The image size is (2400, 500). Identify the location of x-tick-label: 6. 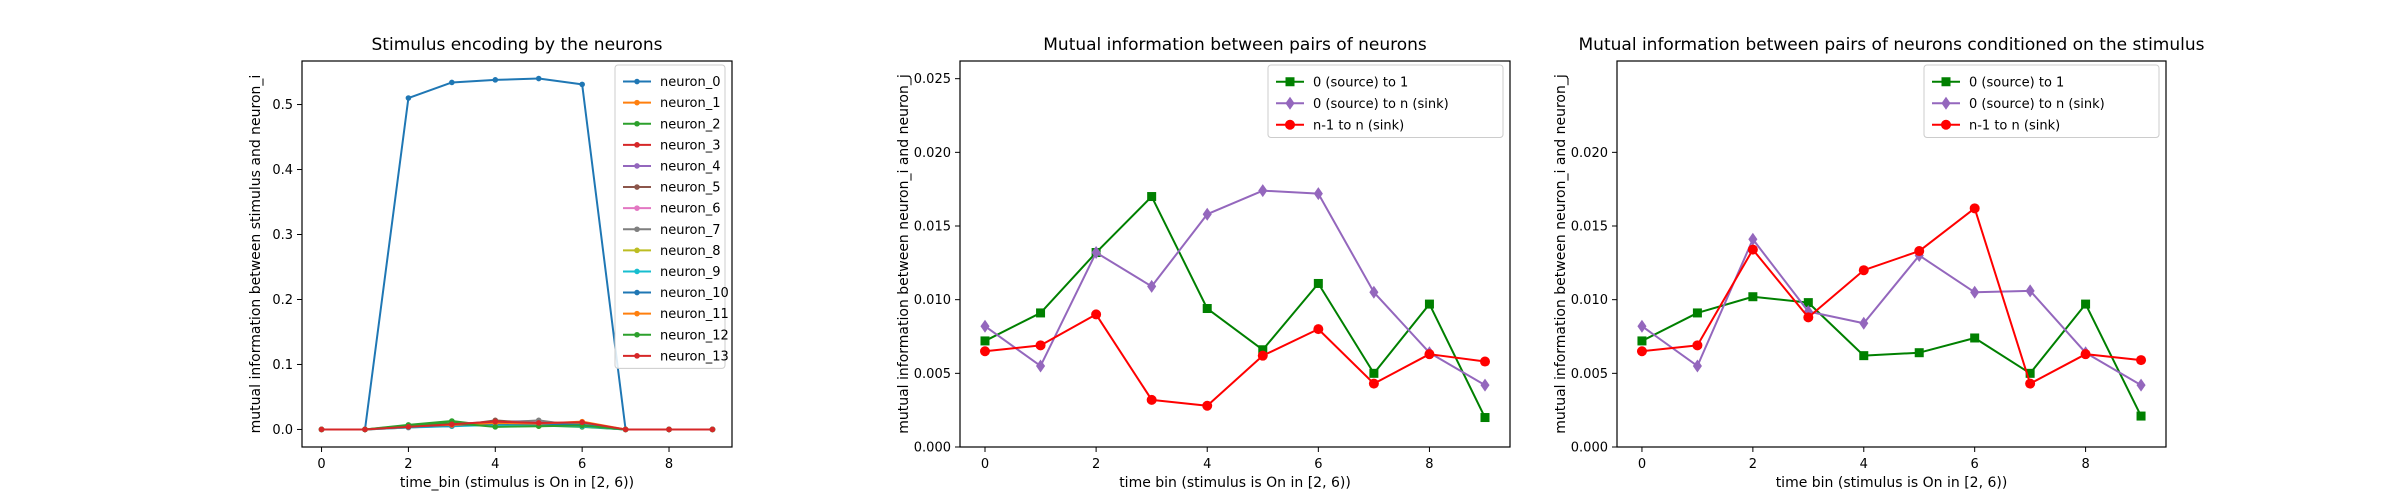
(582, 464).